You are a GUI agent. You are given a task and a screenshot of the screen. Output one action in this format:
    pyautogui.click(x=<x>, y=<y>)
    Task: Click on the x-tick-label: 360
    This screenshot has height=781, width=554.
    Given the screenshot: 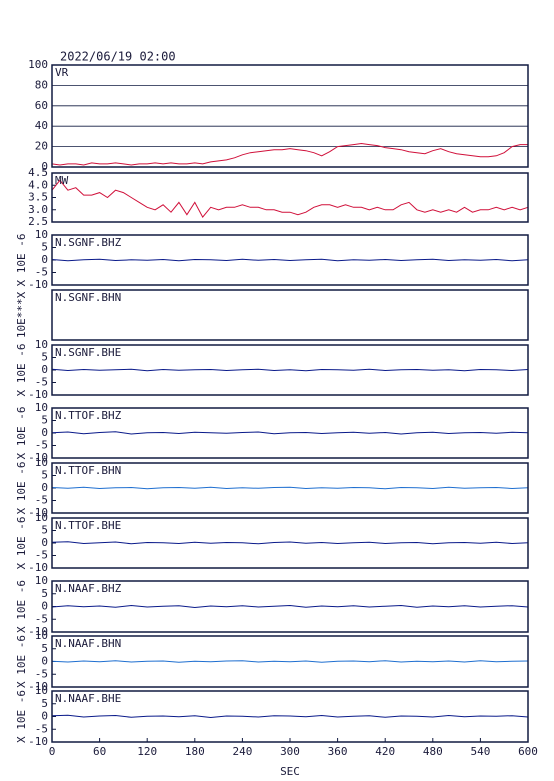 What is the action you would take?
    pyautogui.click(x=338, y=751)
    